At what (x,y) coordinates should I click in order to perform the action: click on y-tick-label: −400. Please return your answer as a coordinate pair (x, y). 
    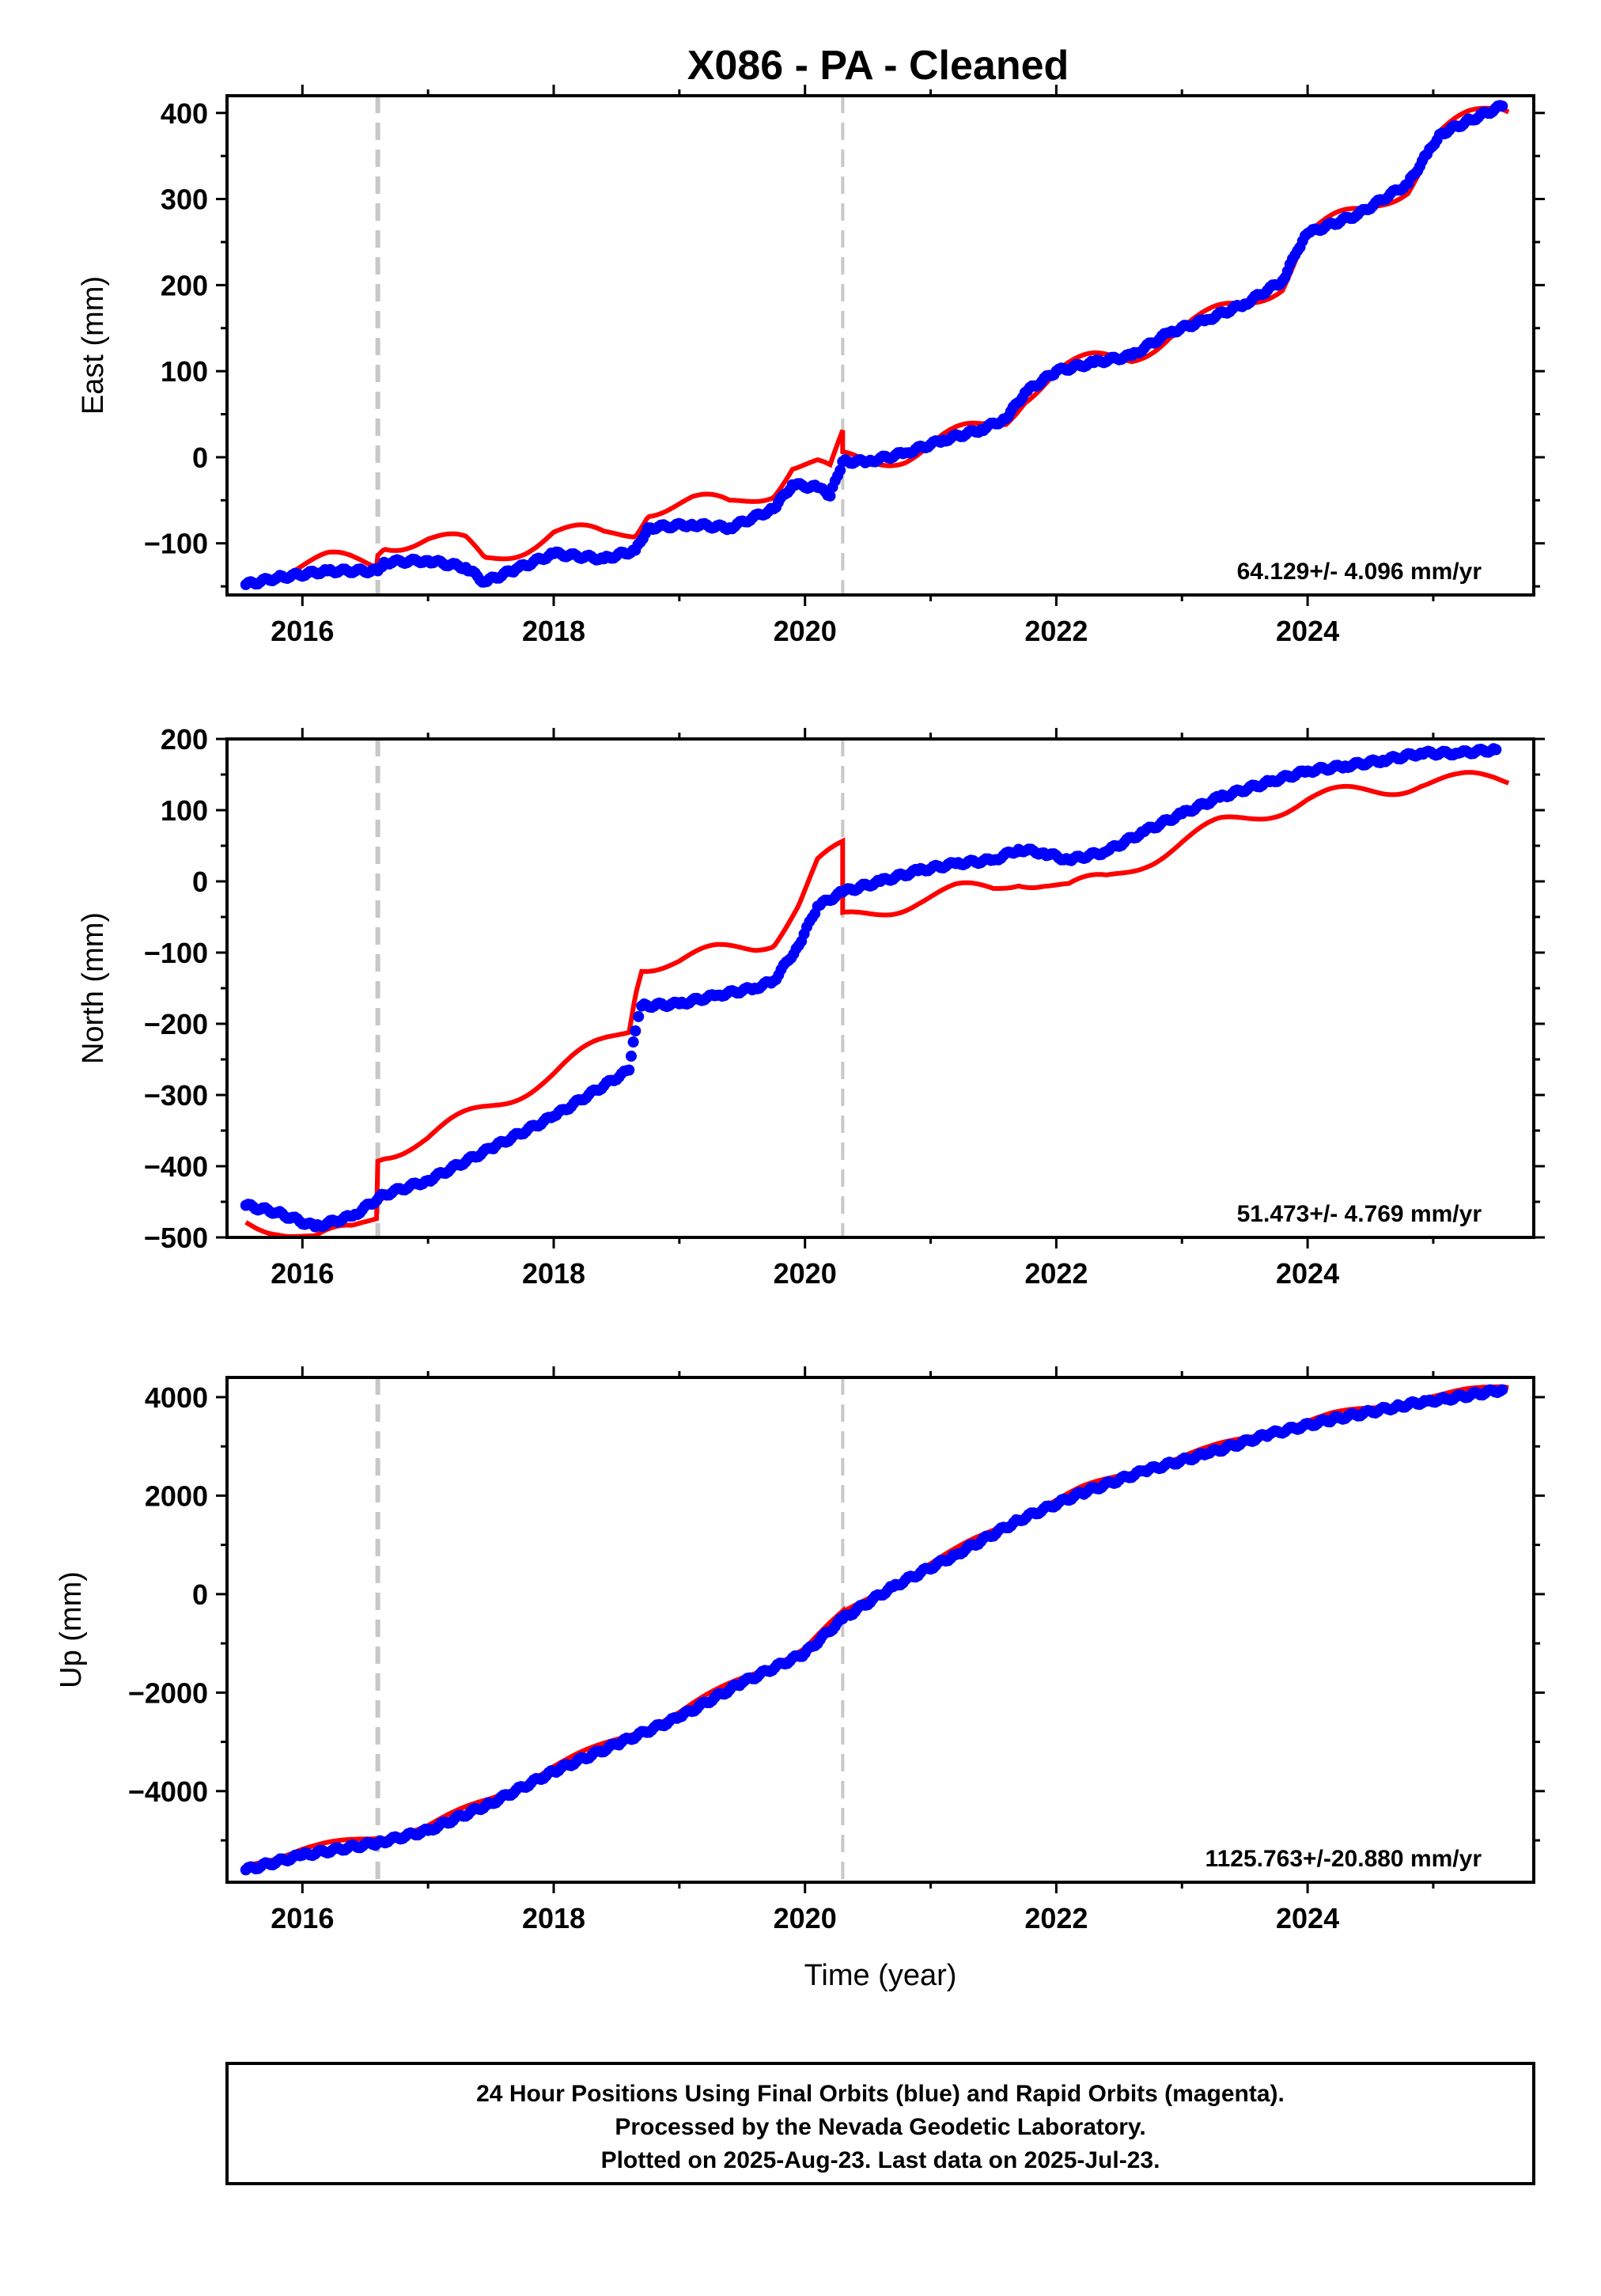
    Looking at the image, I should click on (176, 1166).